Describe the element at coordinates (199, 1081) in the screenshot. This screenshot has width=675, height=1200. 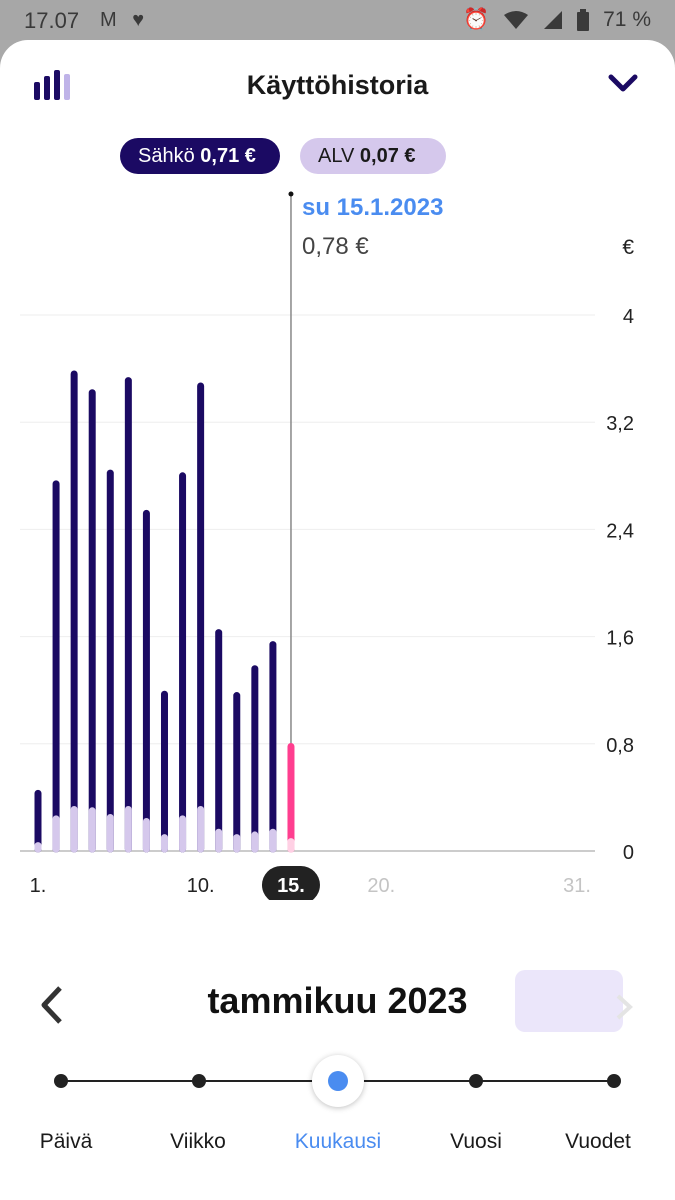
I see `range-dot-viikko` at that location.